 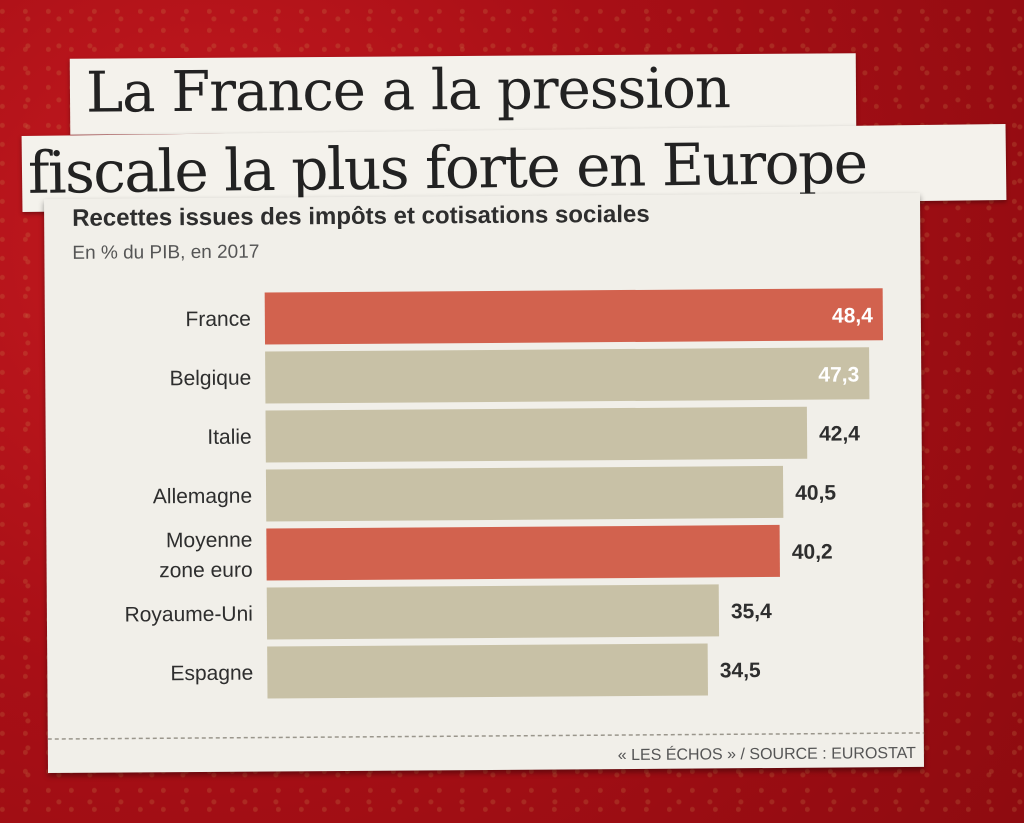 I want to click on footer-dashed-divider, so click(x=485, y=736).